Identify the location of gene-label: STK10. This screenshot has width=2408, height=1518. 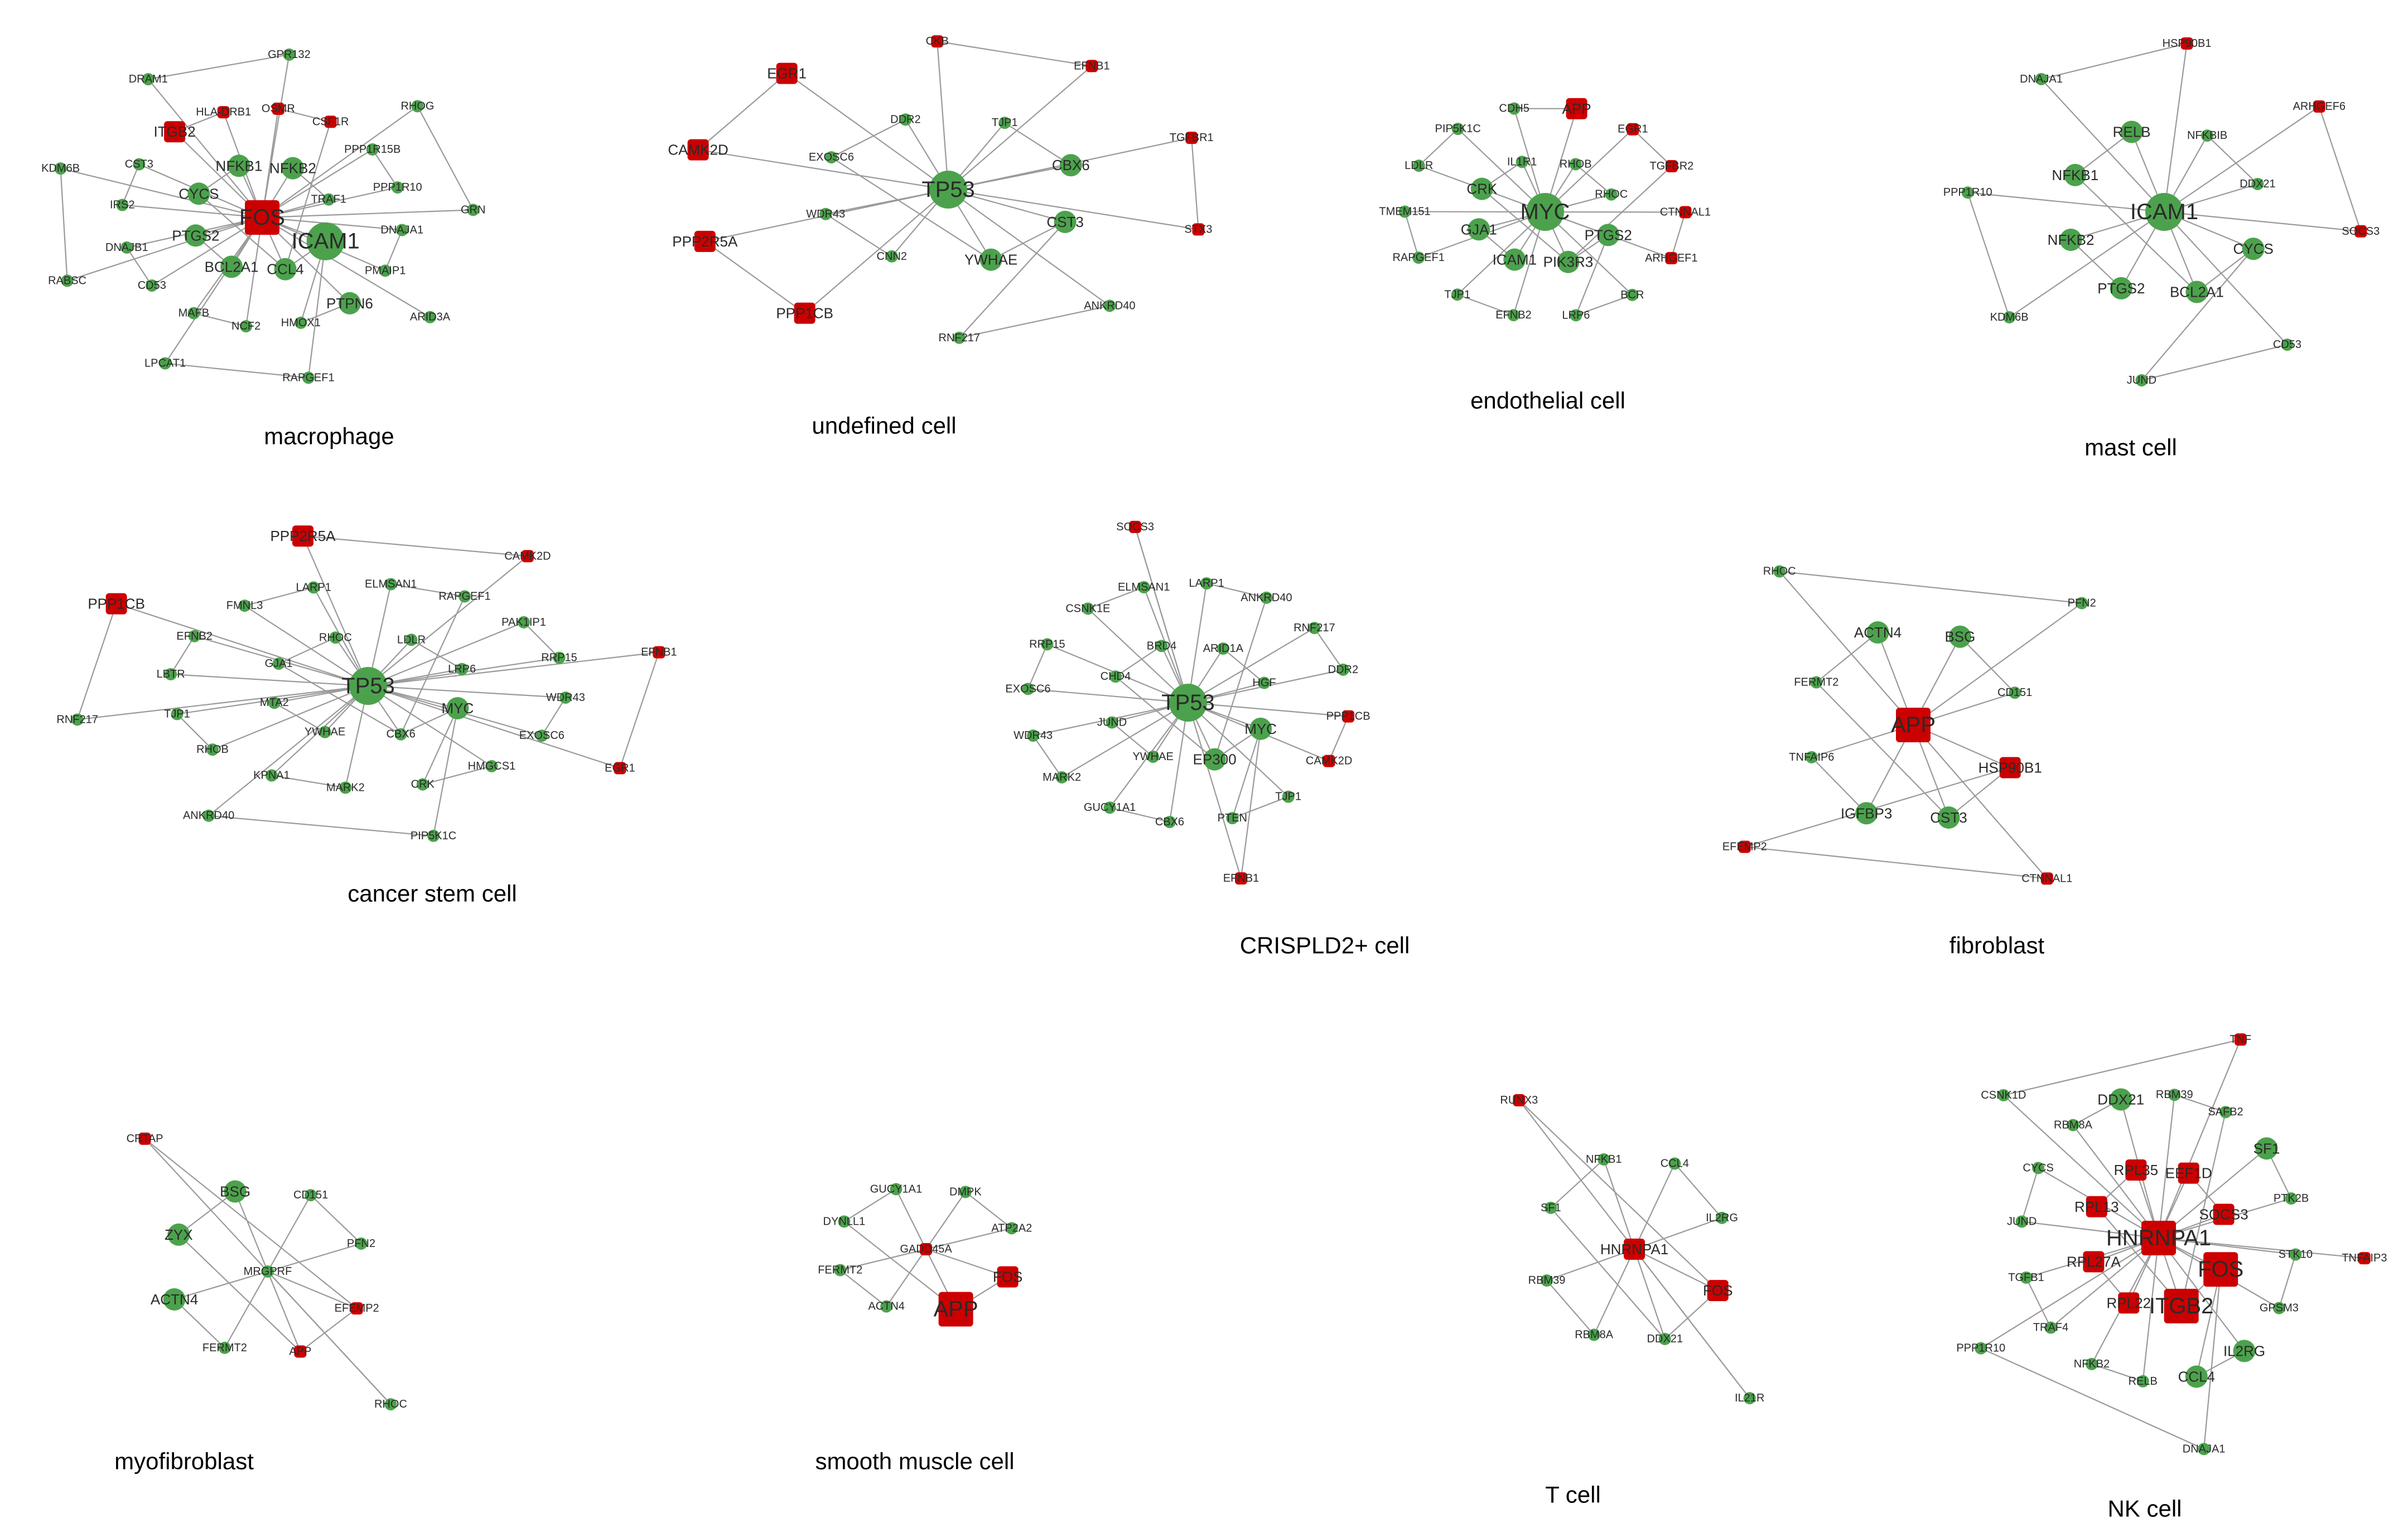
(2296, 1255).